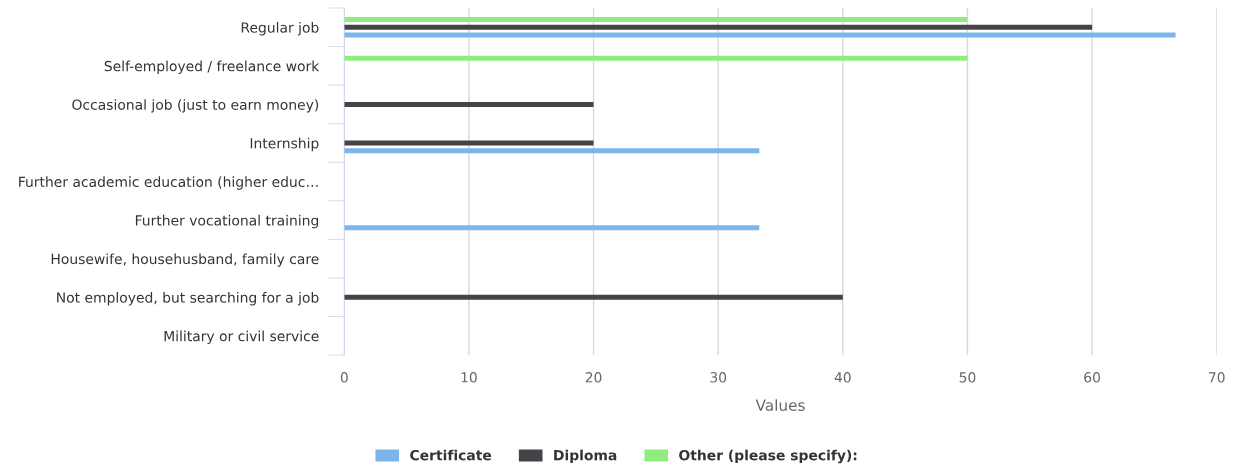  What do you see at coordinates (227, 221) in the screenshot?
I see `y-tick-label: Further vocational training` at bounding box center [227, 221].